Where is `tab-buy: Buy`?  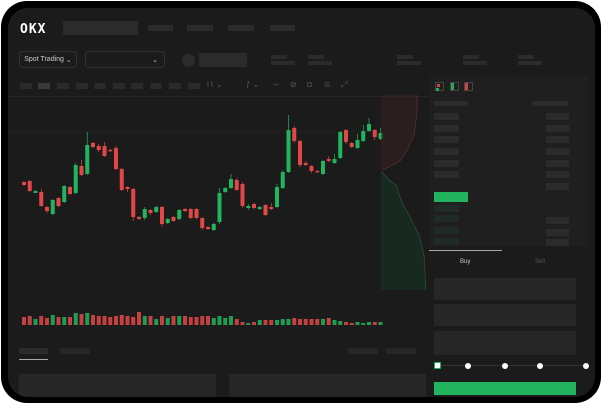
tab-buy: Buy is located at coordinates (465, 262).